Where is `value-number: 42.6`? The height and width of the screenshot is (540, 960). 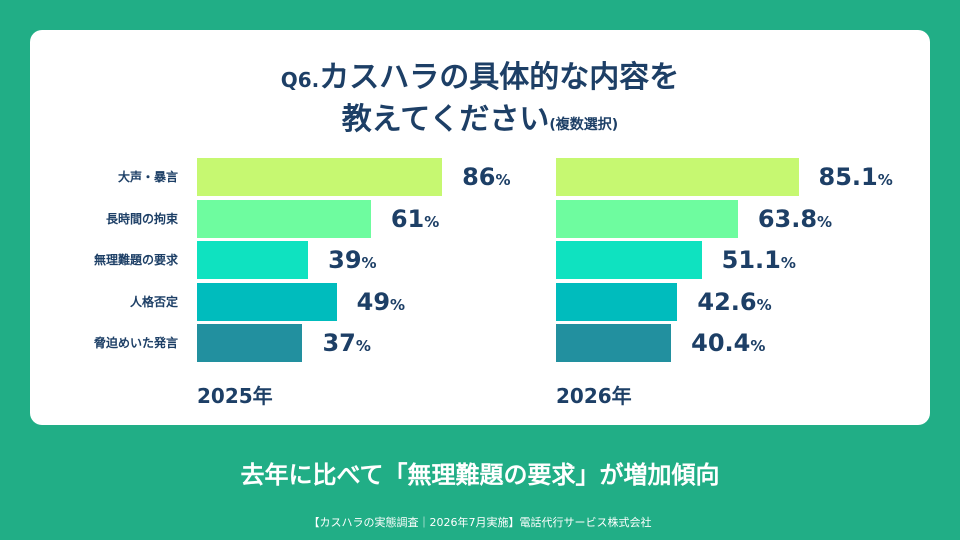
value-number: 42.6 is located at coordinates (727, 301).